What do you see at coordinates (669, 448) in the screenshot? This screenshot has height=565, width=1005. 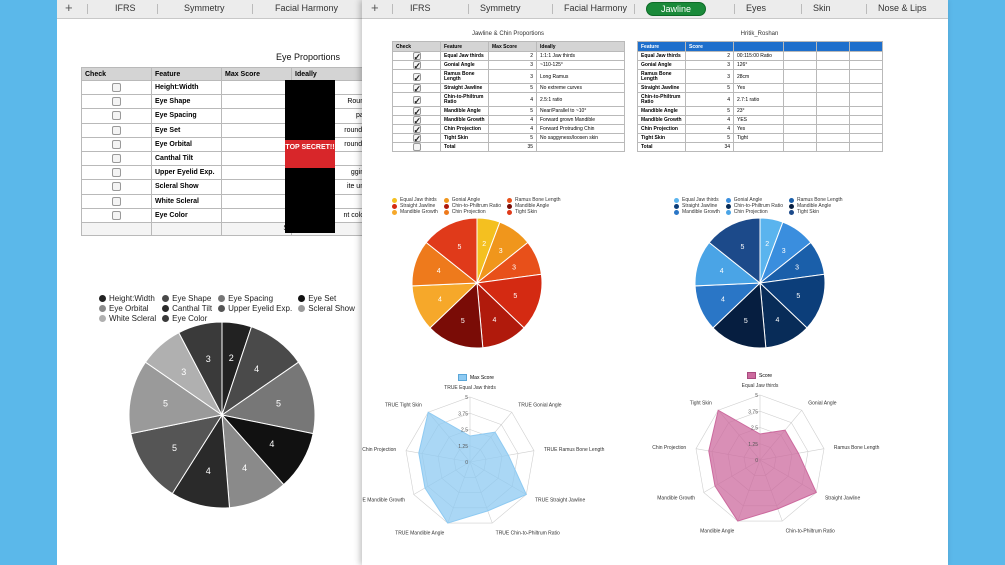 I see `score-radar-axis-label: Chin Projection` at bounding box center [669, 448].